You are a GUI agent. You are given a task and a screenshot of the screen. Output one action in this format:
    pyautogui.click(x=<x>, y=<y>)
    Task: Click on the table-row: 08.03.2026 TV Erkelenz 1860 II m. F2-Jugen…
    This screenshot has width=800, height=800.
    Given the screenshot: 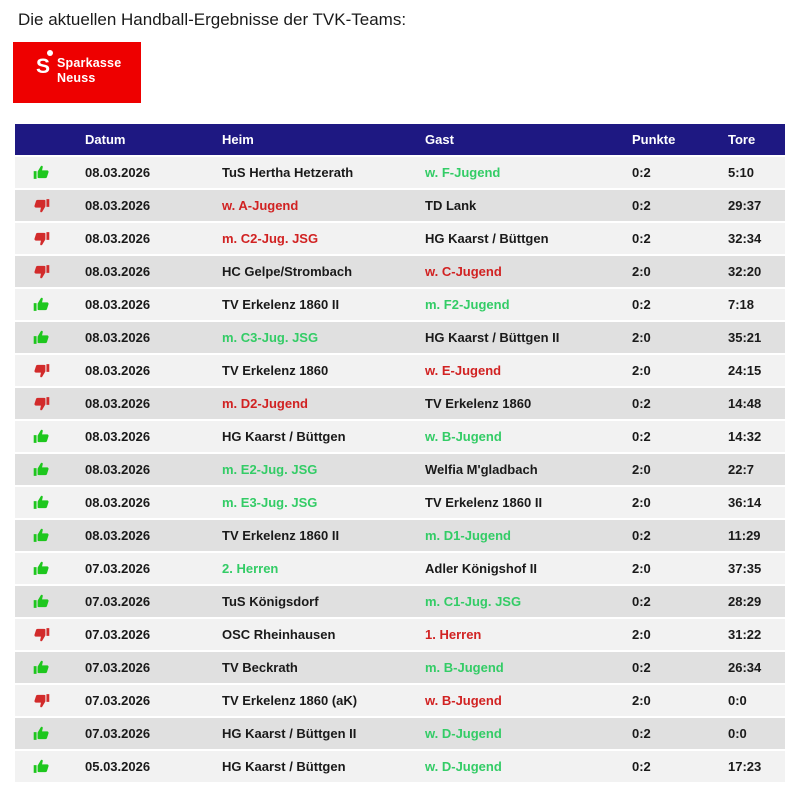 What is the action you would take?
    pyautogui.click(x=400, y=305)
    